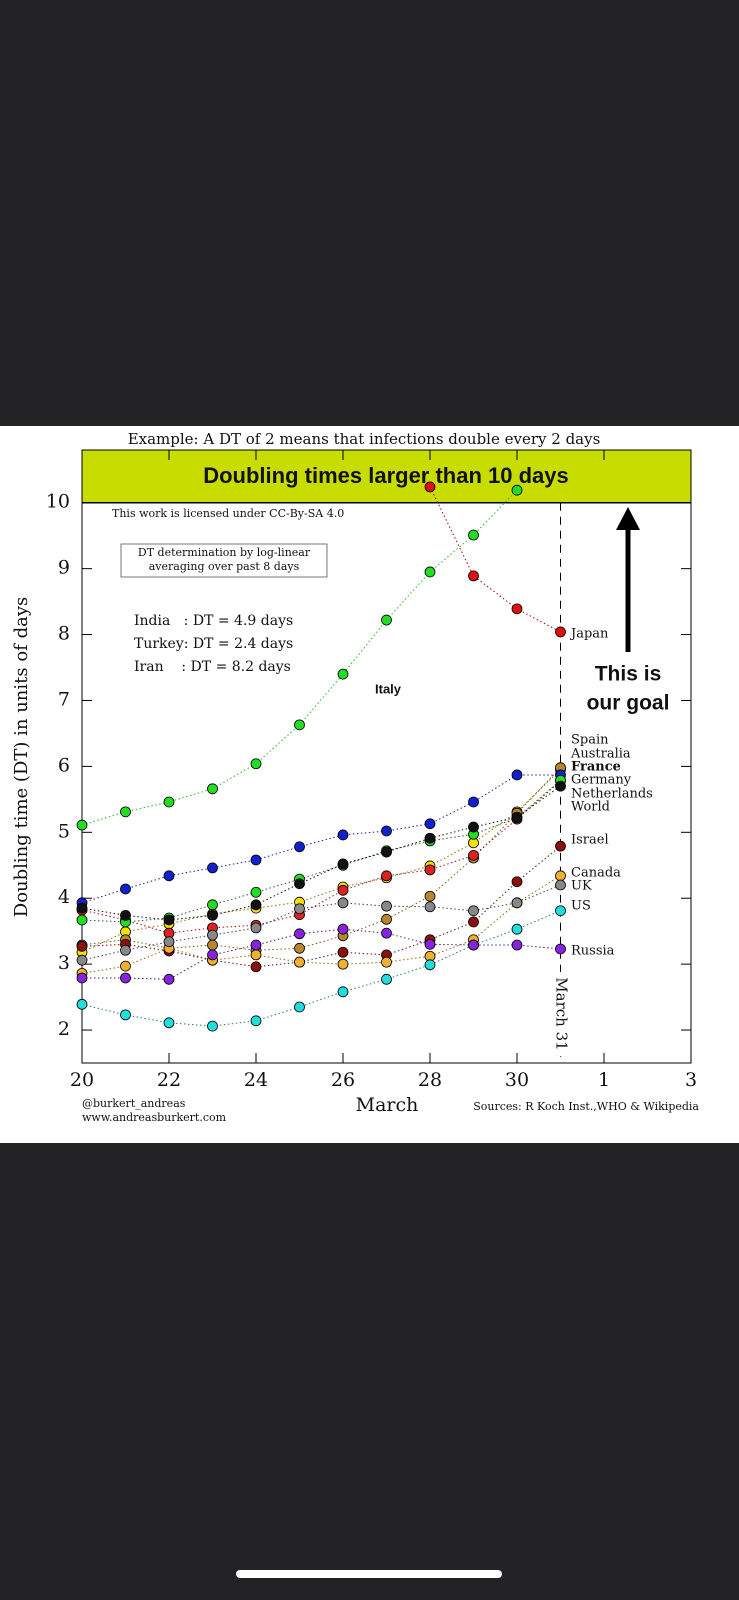 The image size is (739, 1600). Describe the element at coordinates (213, 644) in the screenshot. I see `note: Turkey: DT = 2.4 days` at that location.